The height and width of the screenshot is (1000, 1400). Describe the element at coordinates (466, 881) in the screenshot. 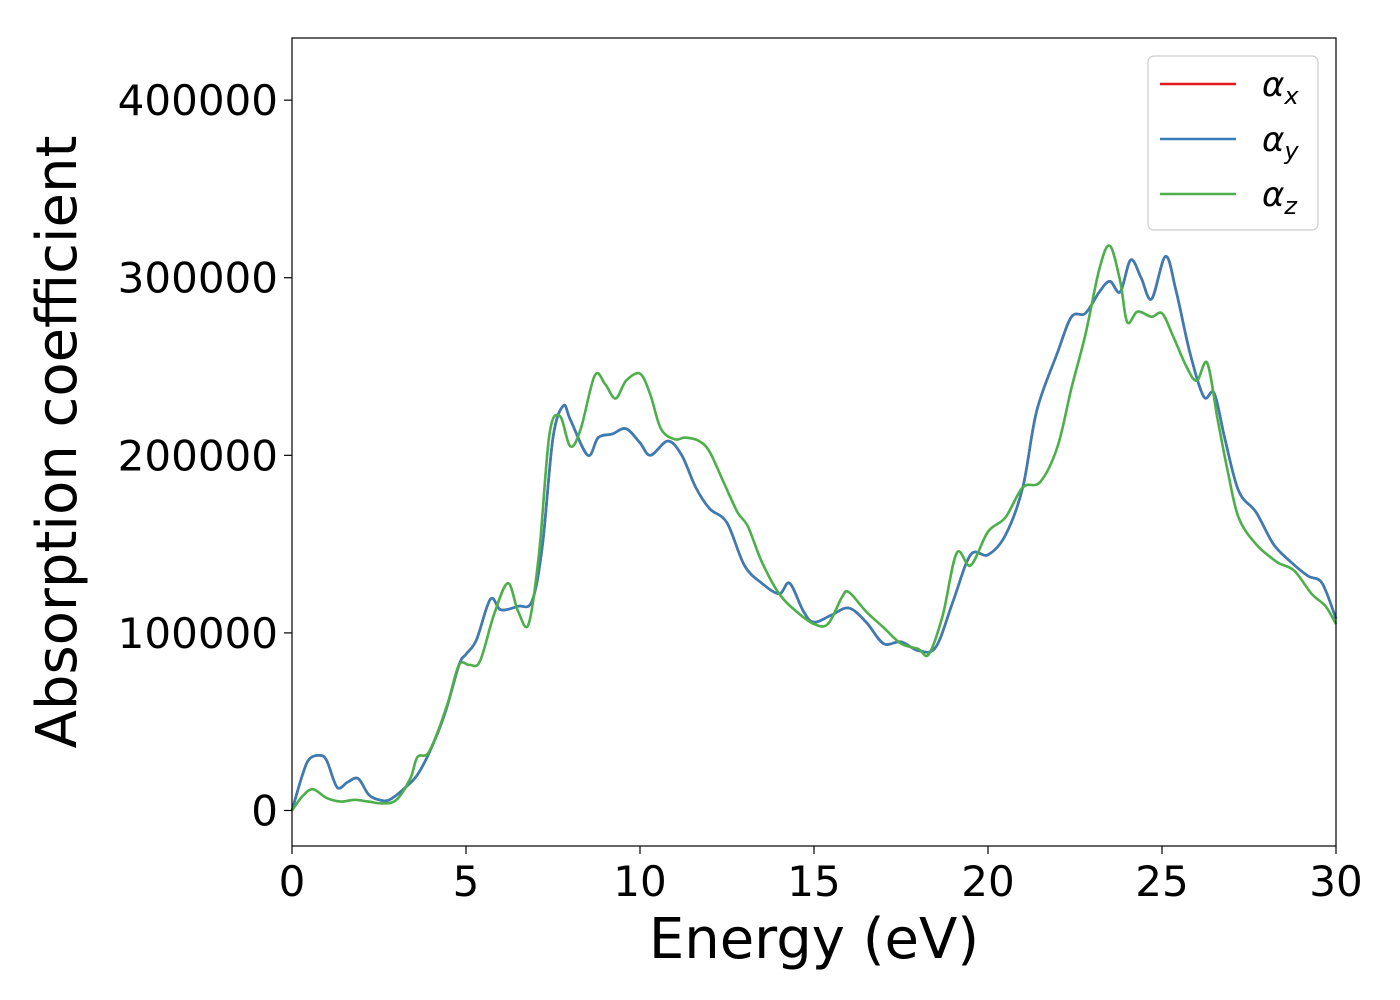

I see `x-tick-label: 5` at that location.